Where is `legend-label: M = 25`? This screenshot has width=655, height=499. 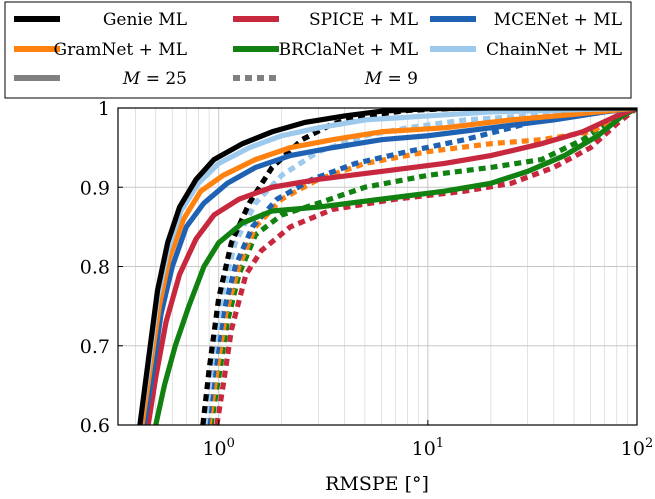
legend-label: M = 25 is located at coordinates (154, 79).